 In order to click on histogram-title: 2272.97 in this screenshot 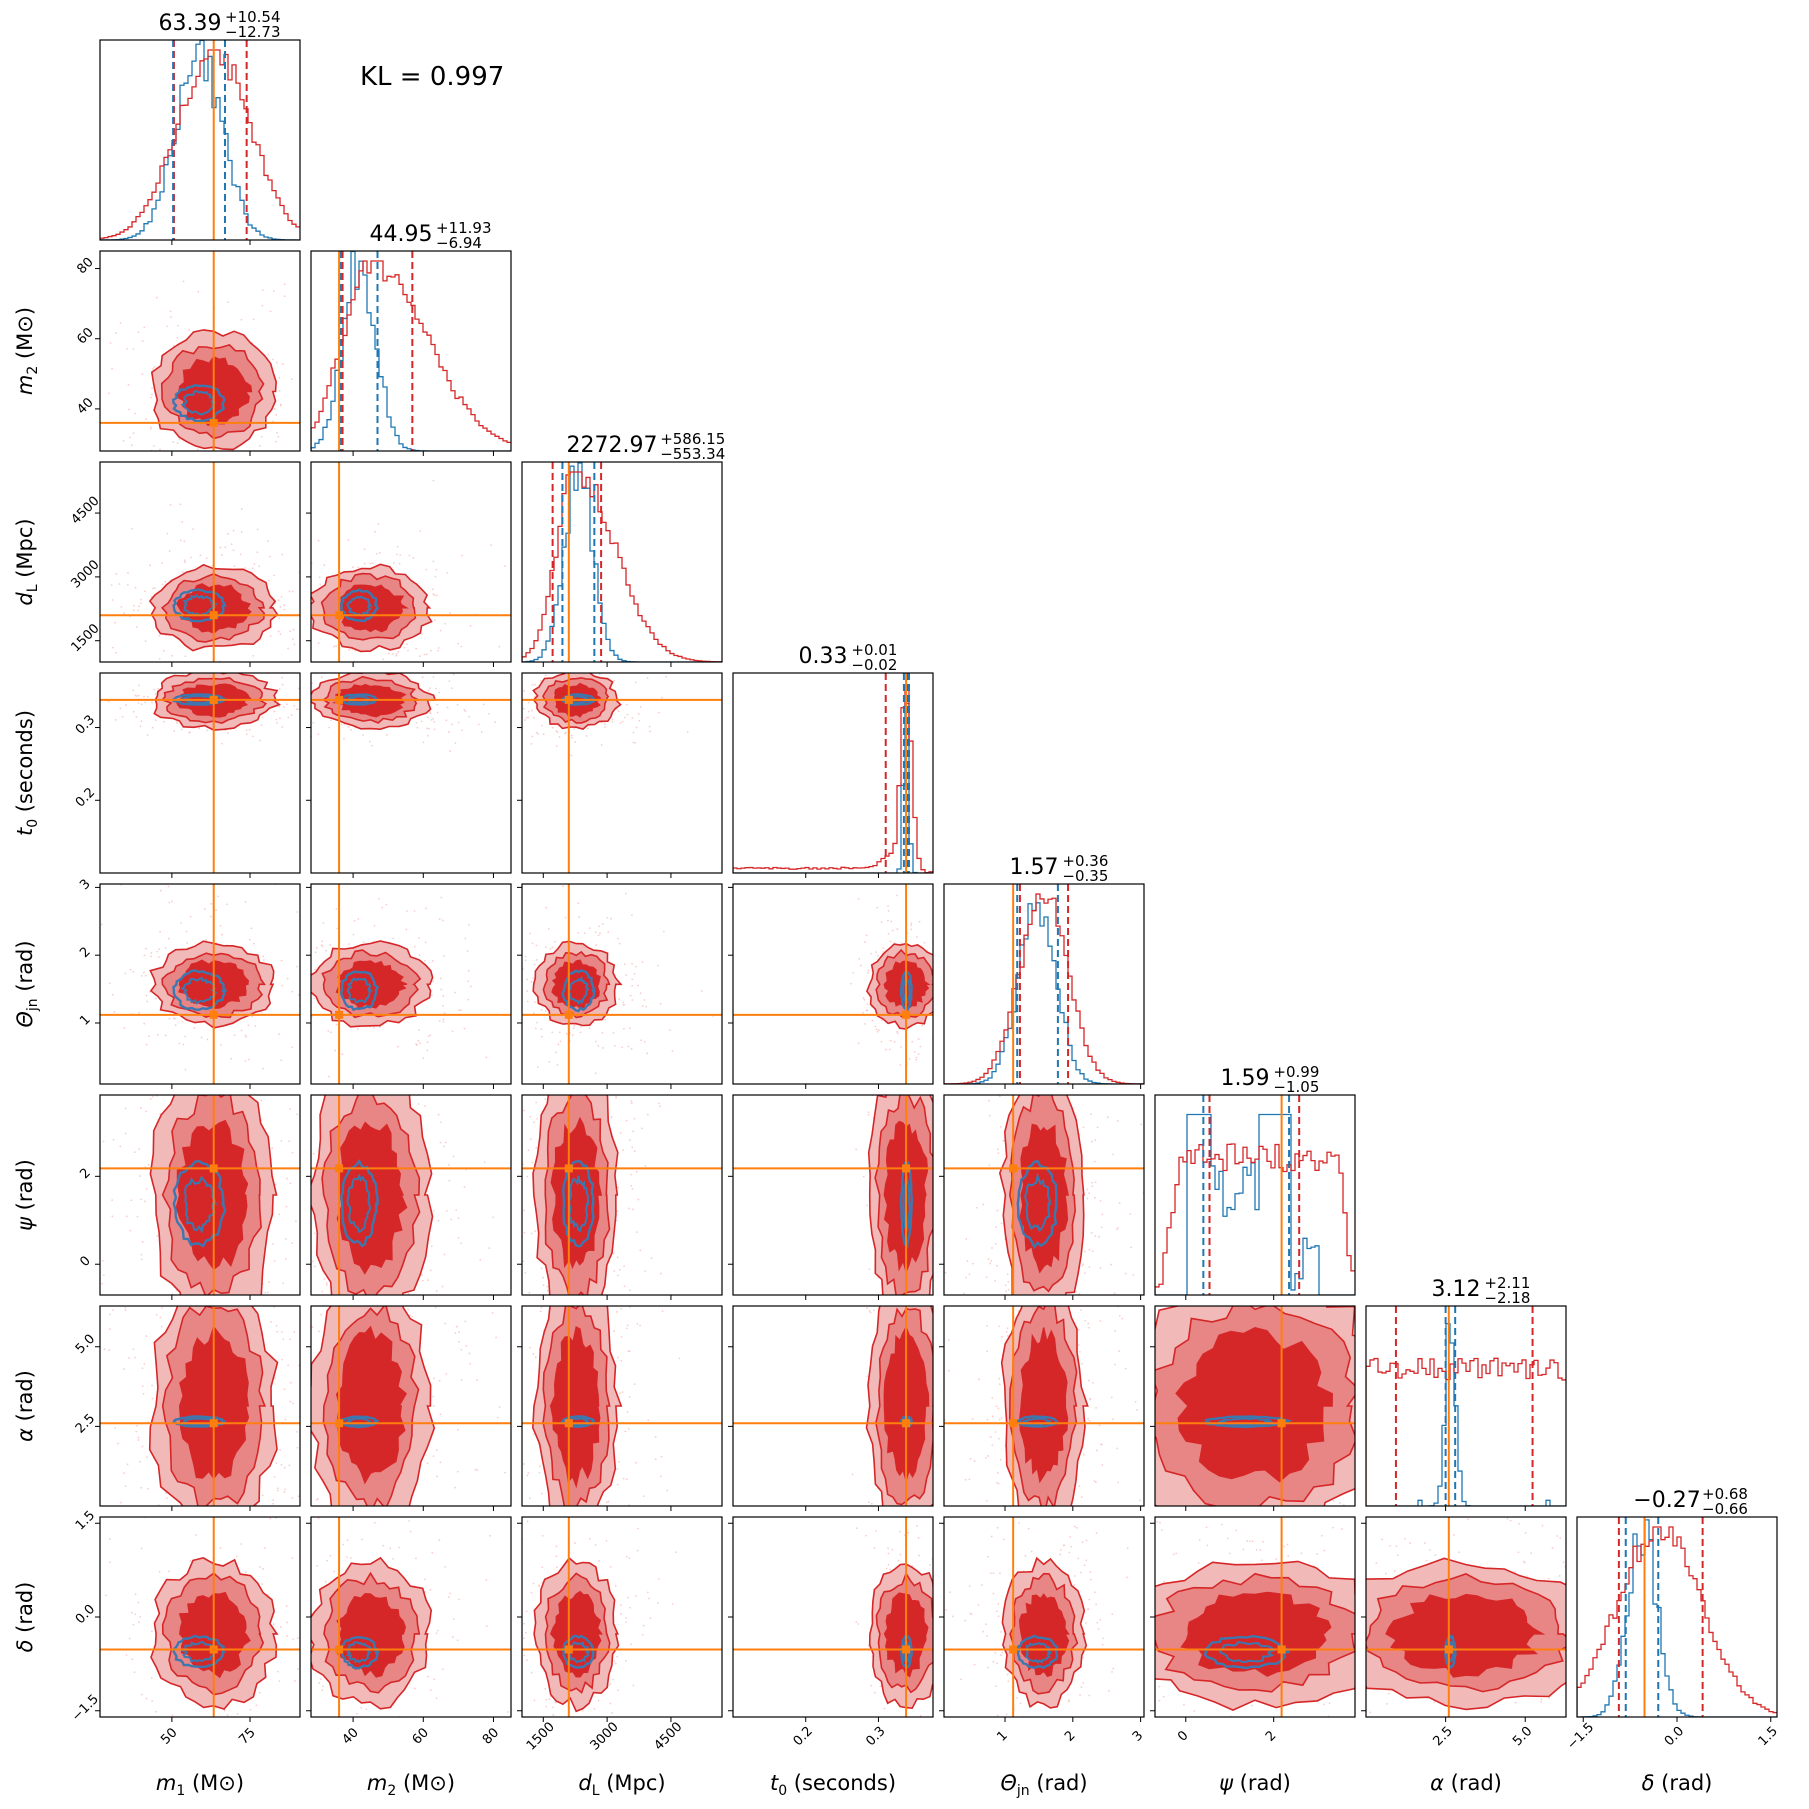, I will do `click(612, 445)`.